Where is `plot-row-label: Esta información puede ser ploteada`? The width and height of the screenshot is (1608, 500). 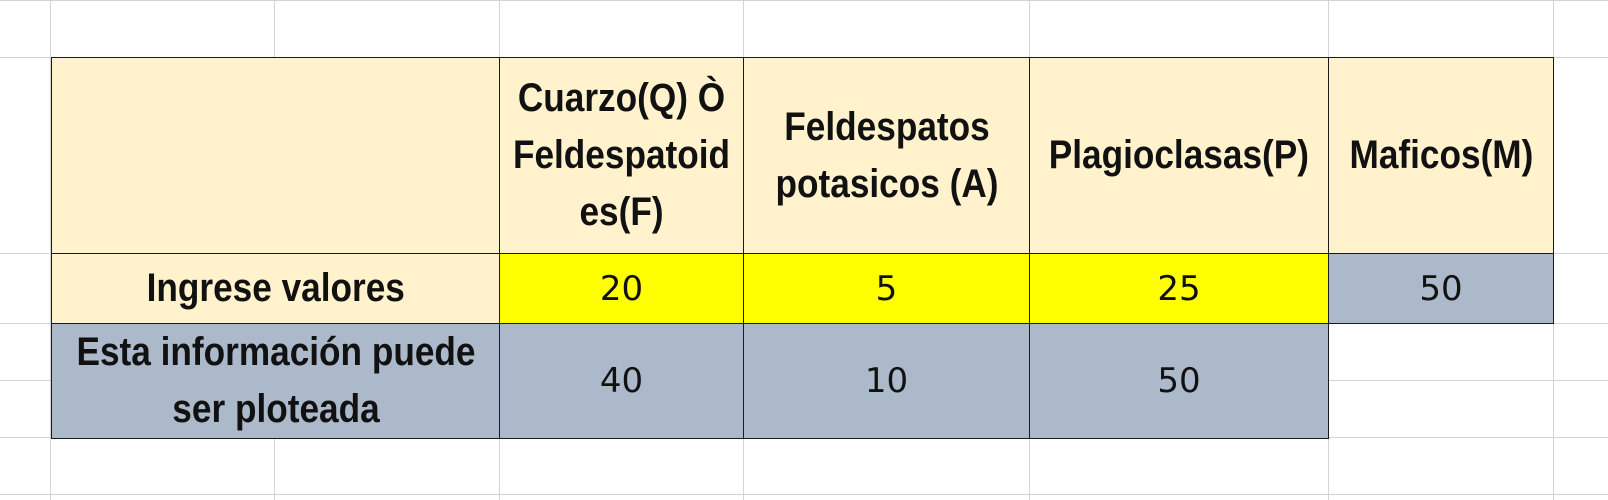
plot-row-label: Esta información puede ser ploteada is located at coordinates (275, 380).